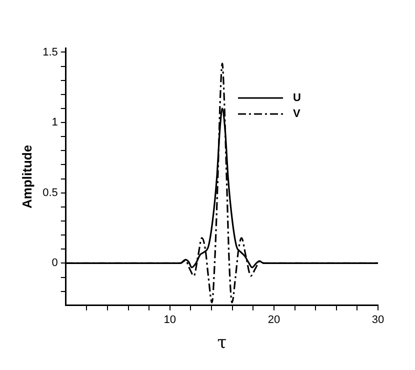 The image size is (415, 370). What do you see at coordinates (26, 176) in the screenshot?
I see `y-axis-title: Amplitude` at bounding box center [26, 176].